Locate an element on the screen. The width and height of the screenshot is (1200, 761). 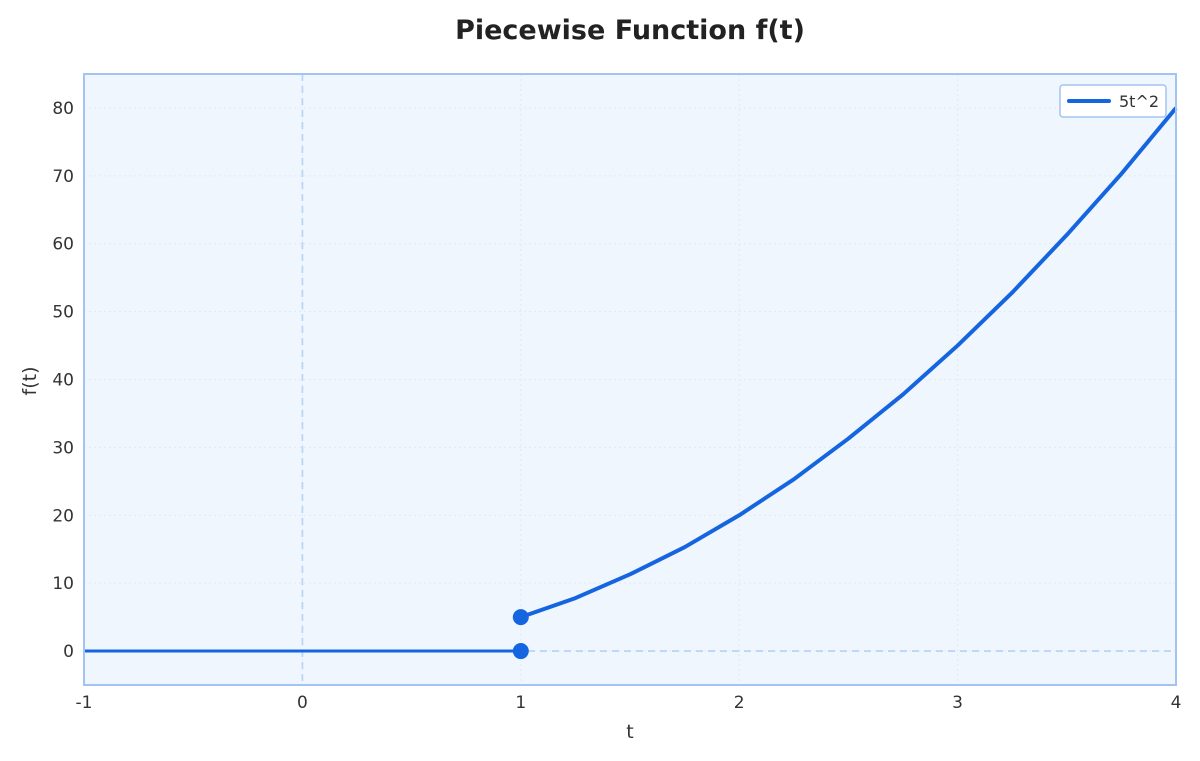
marker-layer is located at coordinates (520, 634).